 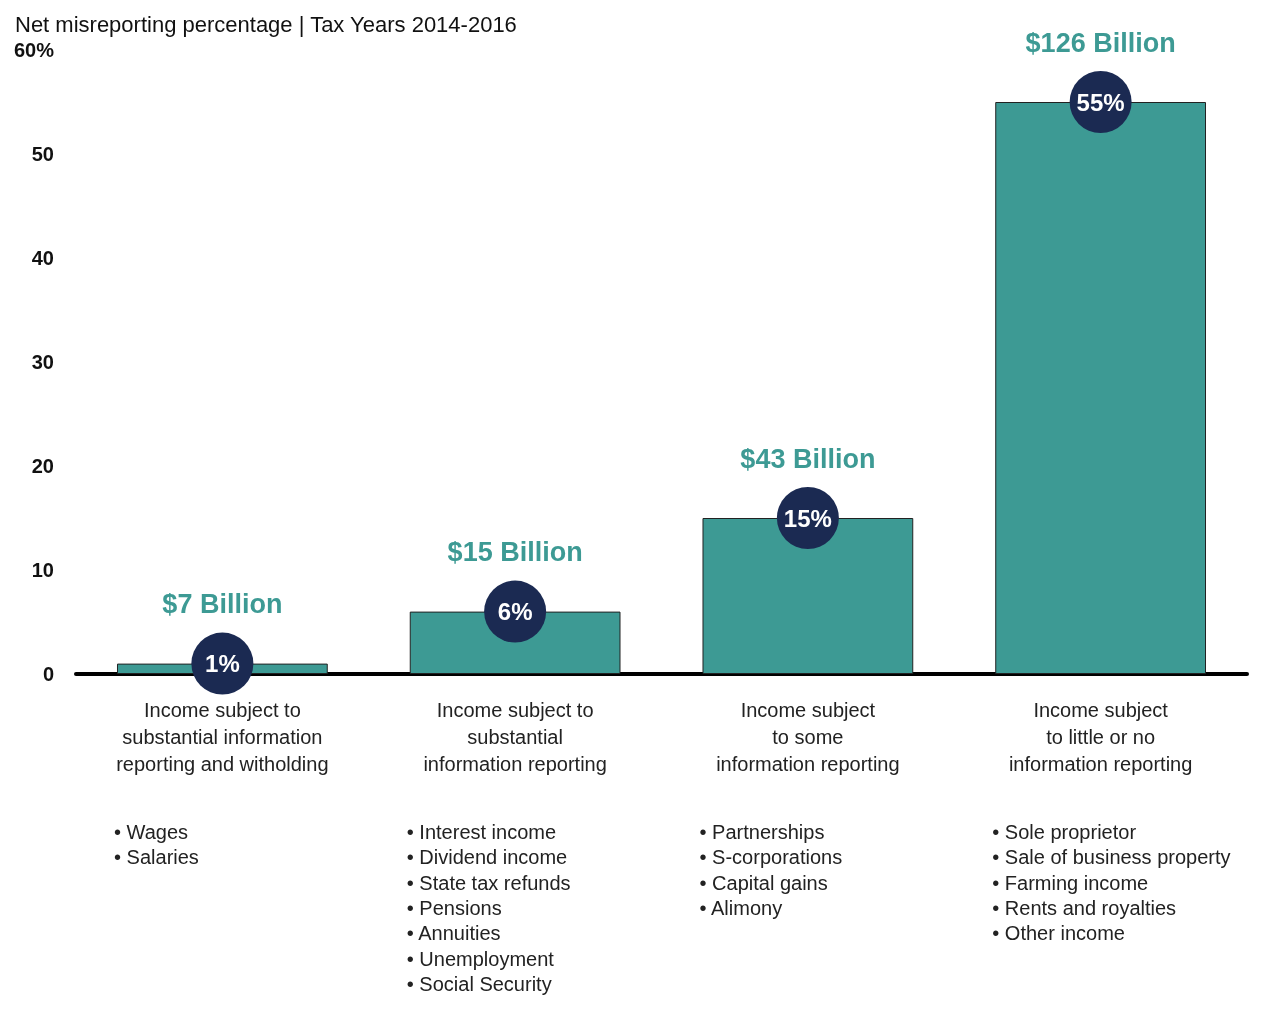 What do you see at coordinates (42, 154) in the screenshot?
I see `y-tick-label: 50` at bounding box center [42, 154].